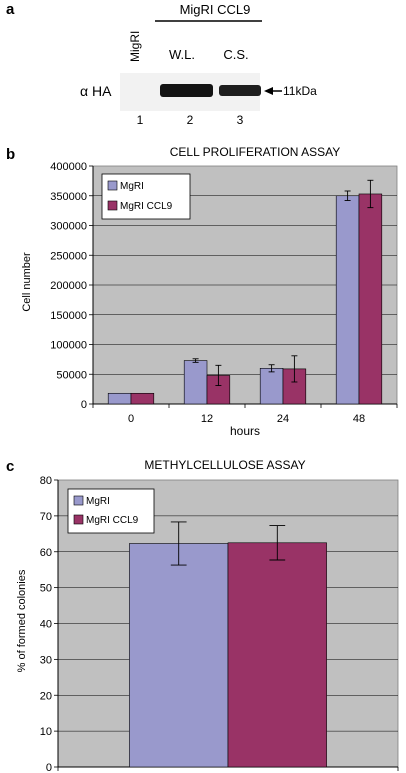 The width and height of the screenshot is (406, 773). I want to click on y-tick-label: 200000, so click(68, 286).